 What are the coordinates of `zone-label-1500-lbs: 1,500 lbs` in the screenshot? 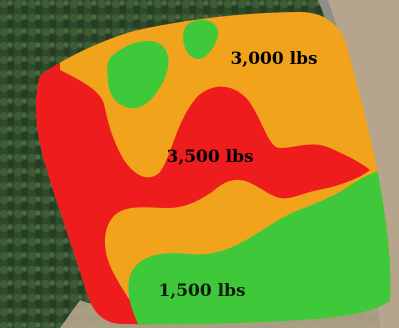 It's located at (201, 291).